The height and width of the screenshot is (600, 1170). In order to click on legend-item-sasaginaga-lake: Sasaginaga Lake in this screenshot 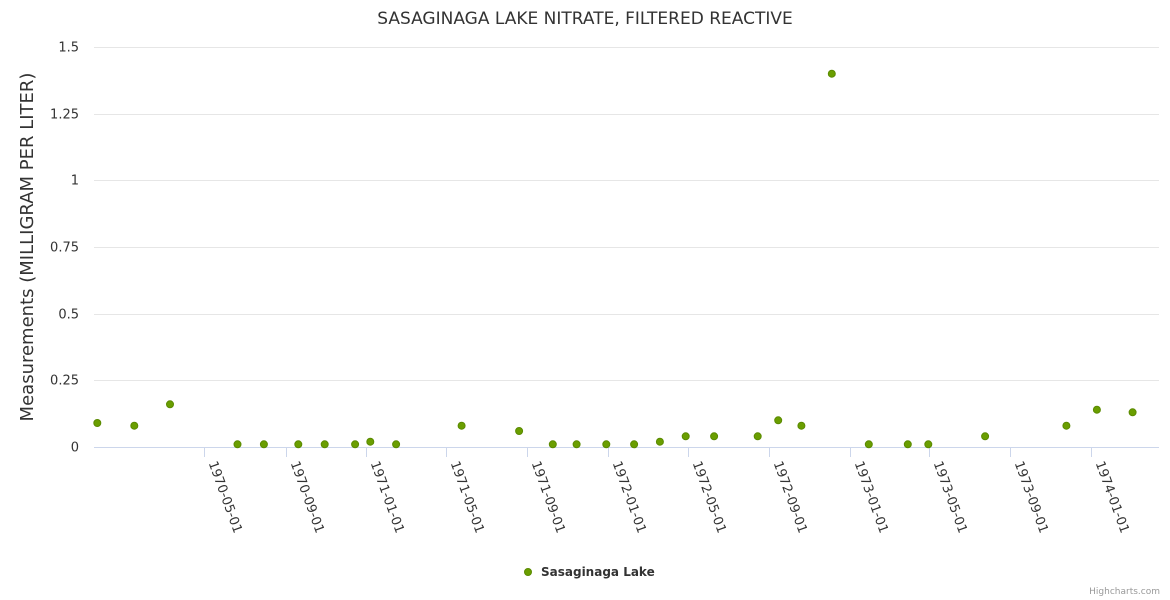, I will do `click(598, 572)`.